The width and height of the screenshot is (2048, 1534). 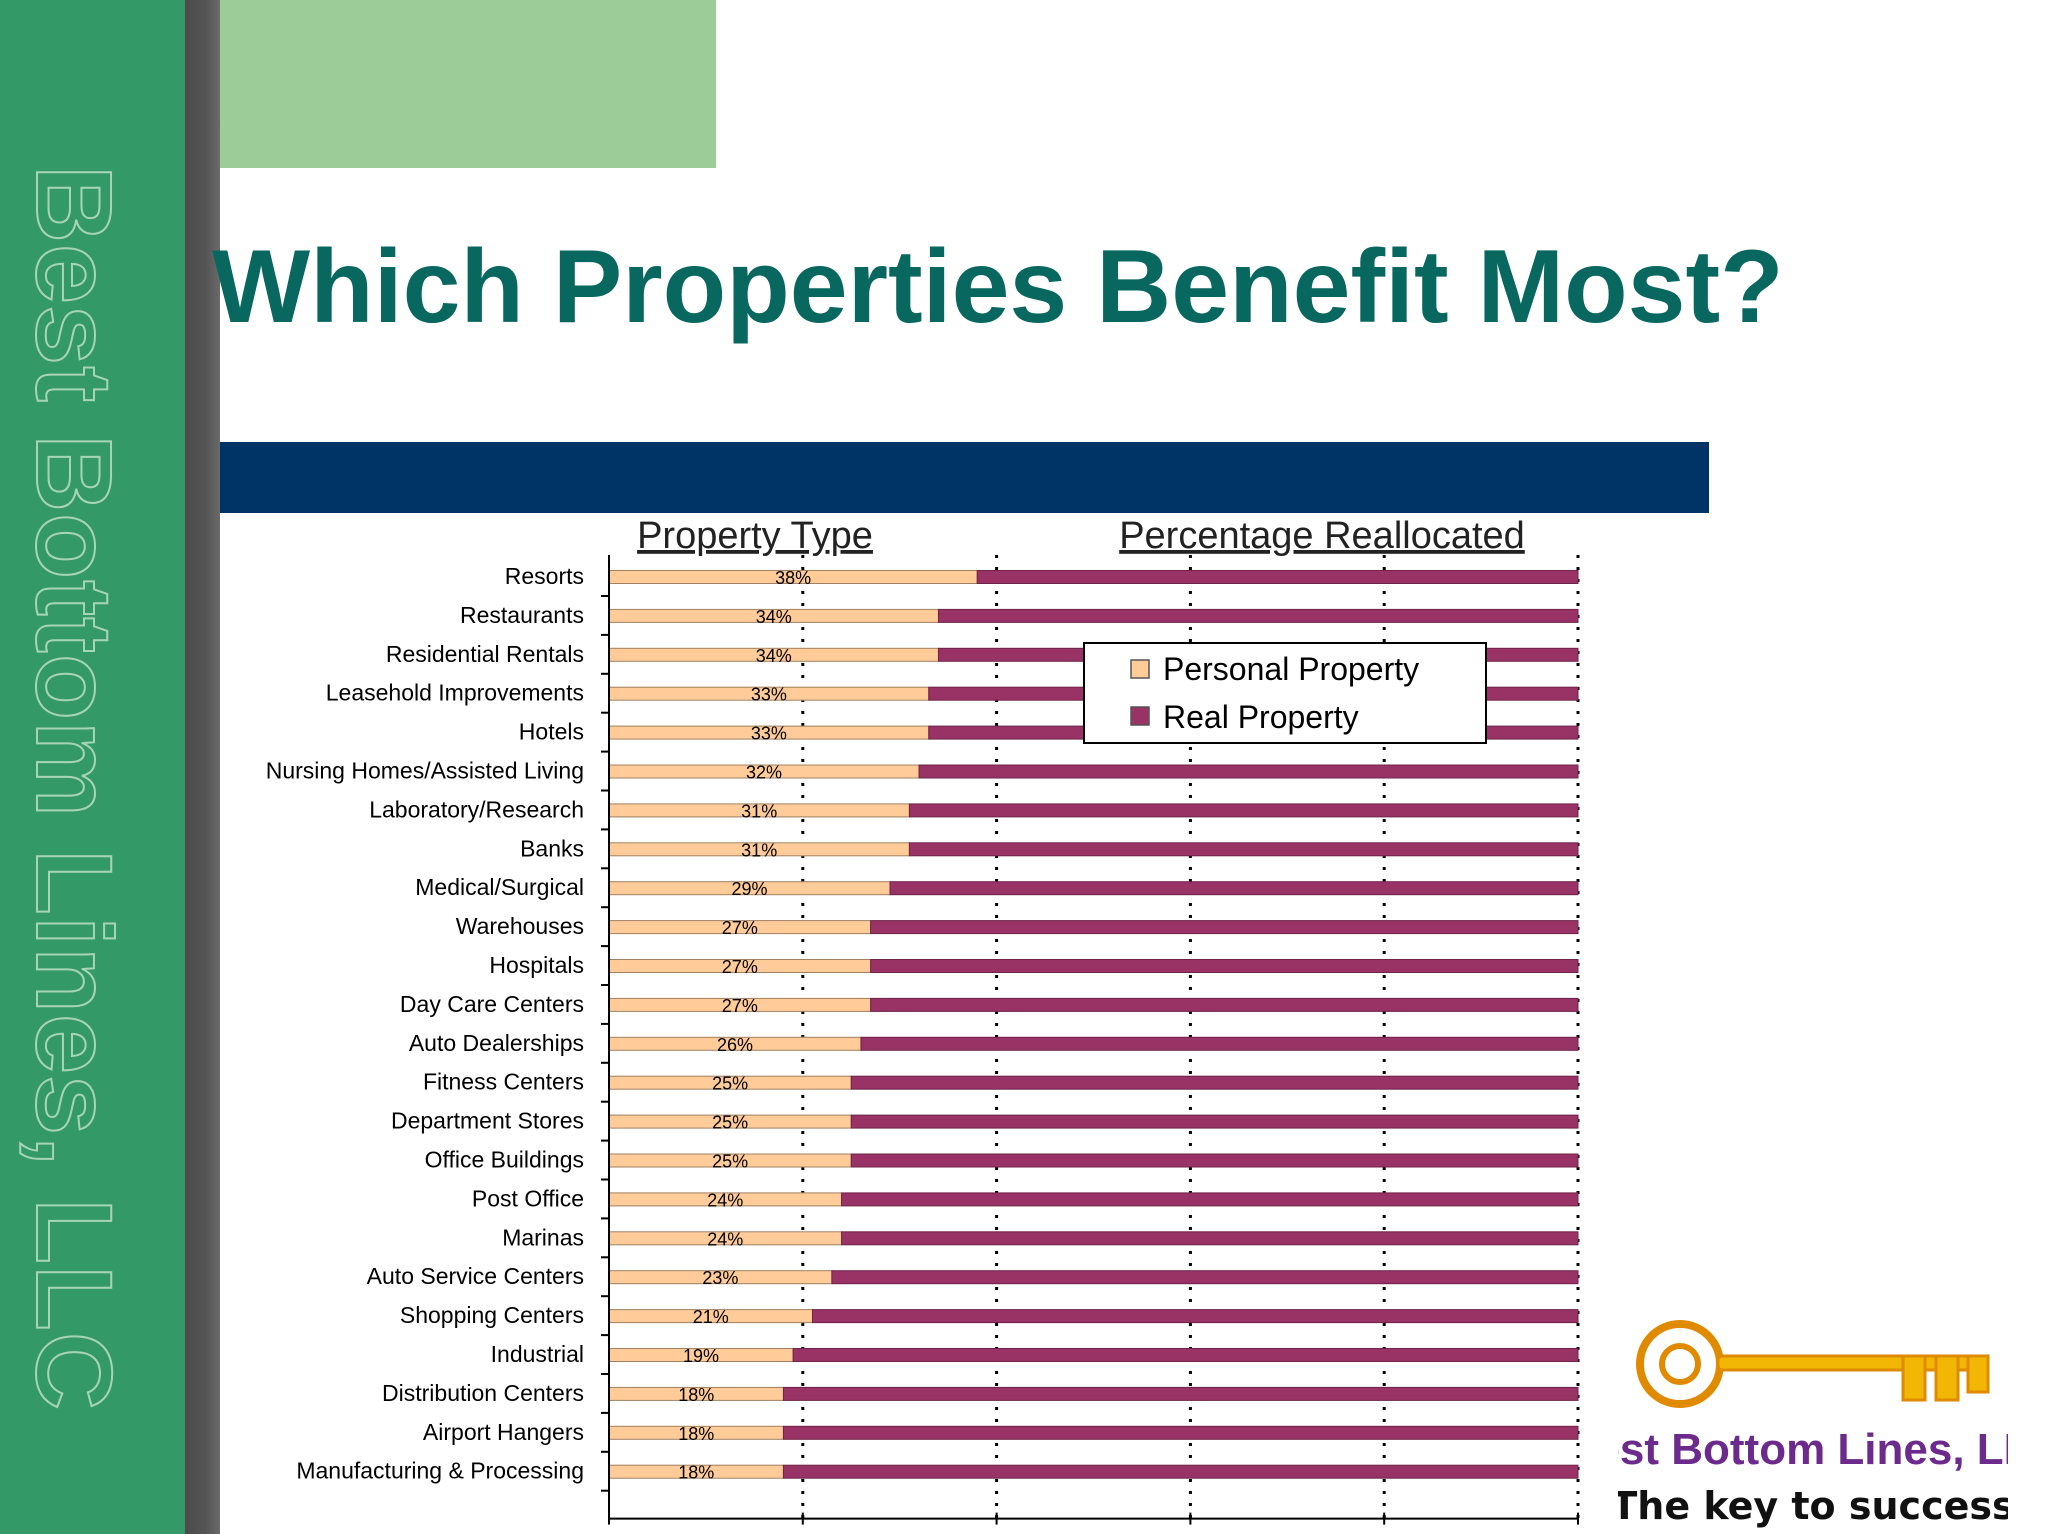 I want to click on category-label: Warehouses, so click(x=520, y=926).